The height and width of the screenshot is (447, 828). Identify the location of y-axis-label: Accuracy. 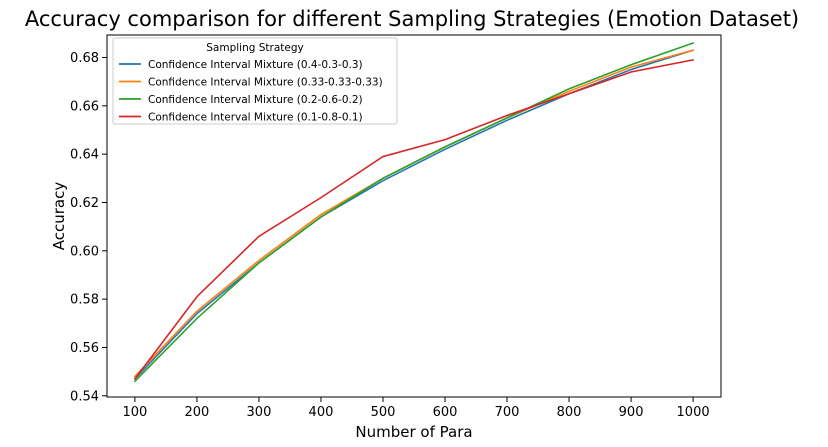
(59, 216).